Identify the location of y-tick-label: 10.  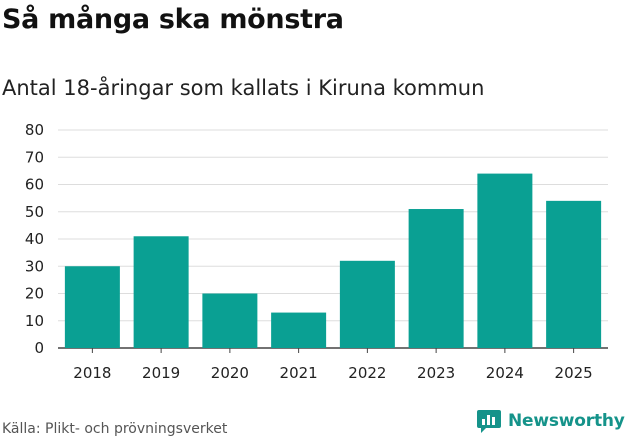
(34, 321).